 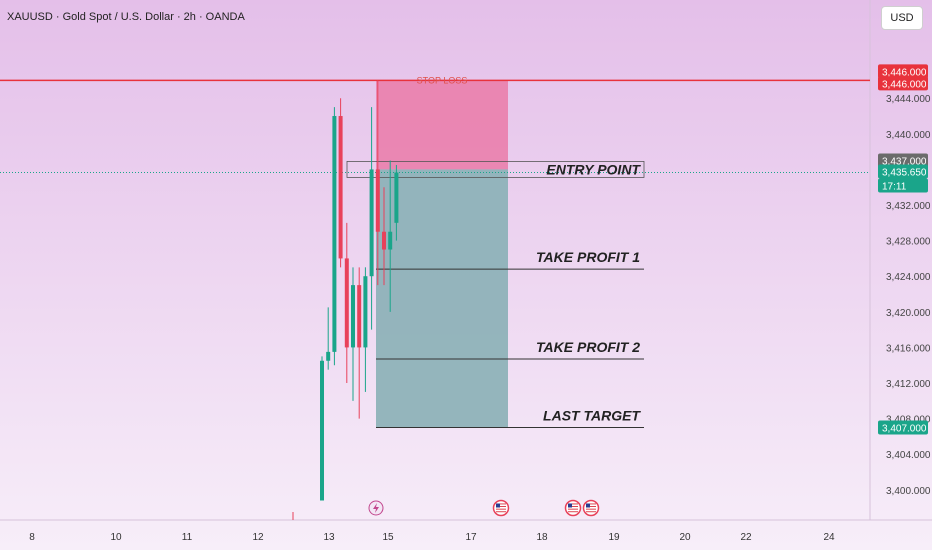 What do you see at coordinates (746, 537) in the screenshot?
I see `time-tick-label: 22` at bounding box center [746, 537].